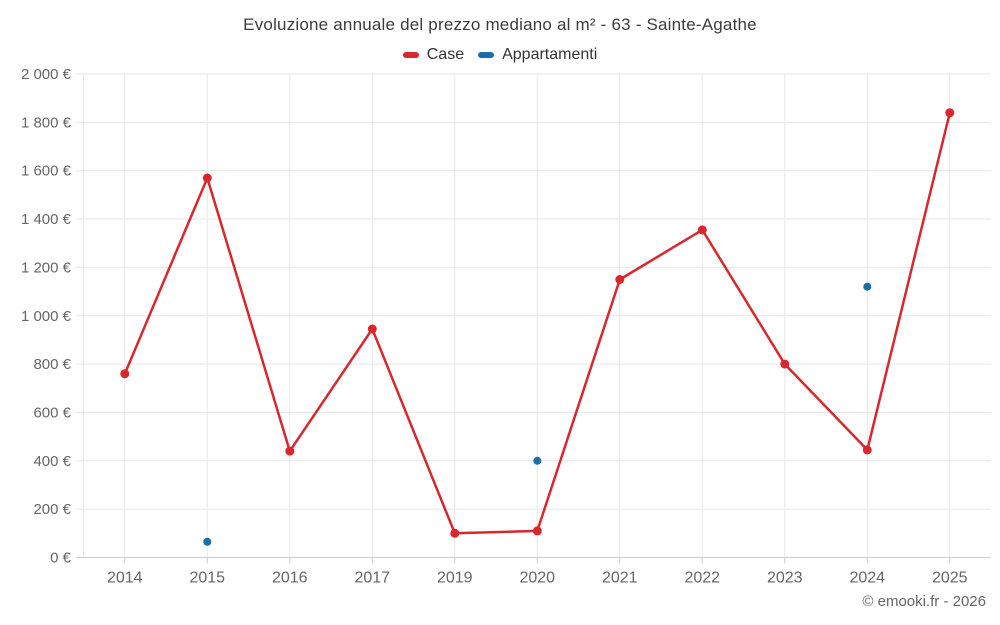  I want to click on x-axis-label: 2024, so click(867, 578).